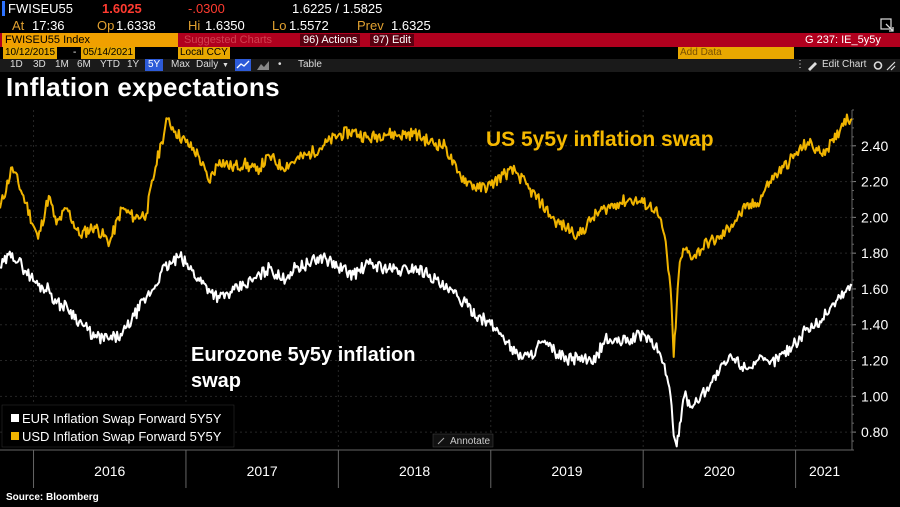 This screenshot has height=507, width=900. I want to click on more-options-icon: •, so click(280, 64).